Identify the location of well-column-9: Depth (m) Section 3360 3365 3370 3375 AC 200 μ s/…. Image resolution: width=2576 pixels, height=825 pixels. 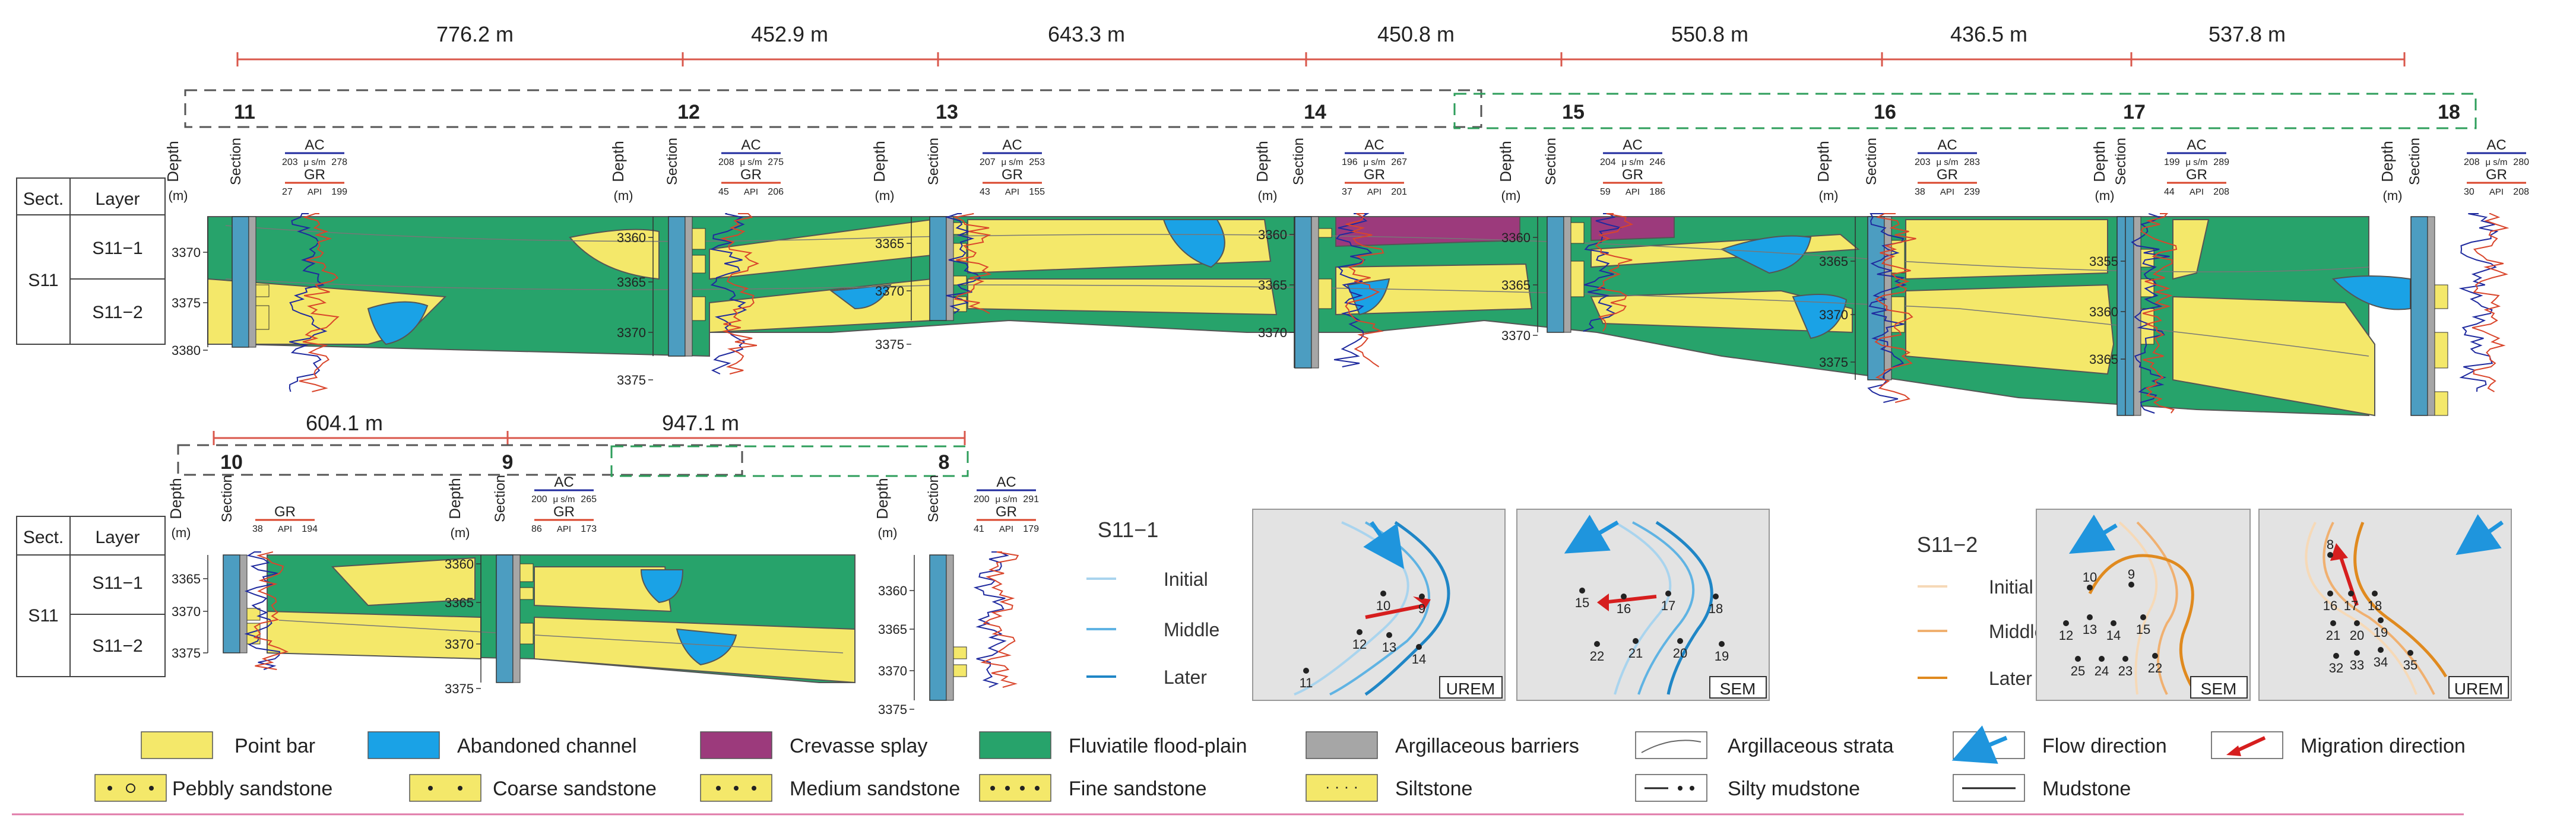
(521, 585).